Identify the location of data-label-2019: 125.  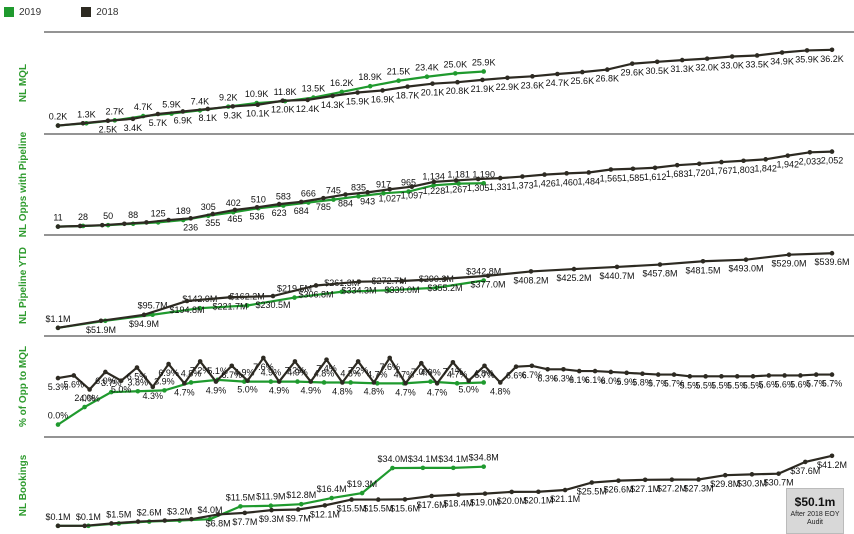
(158, 213).